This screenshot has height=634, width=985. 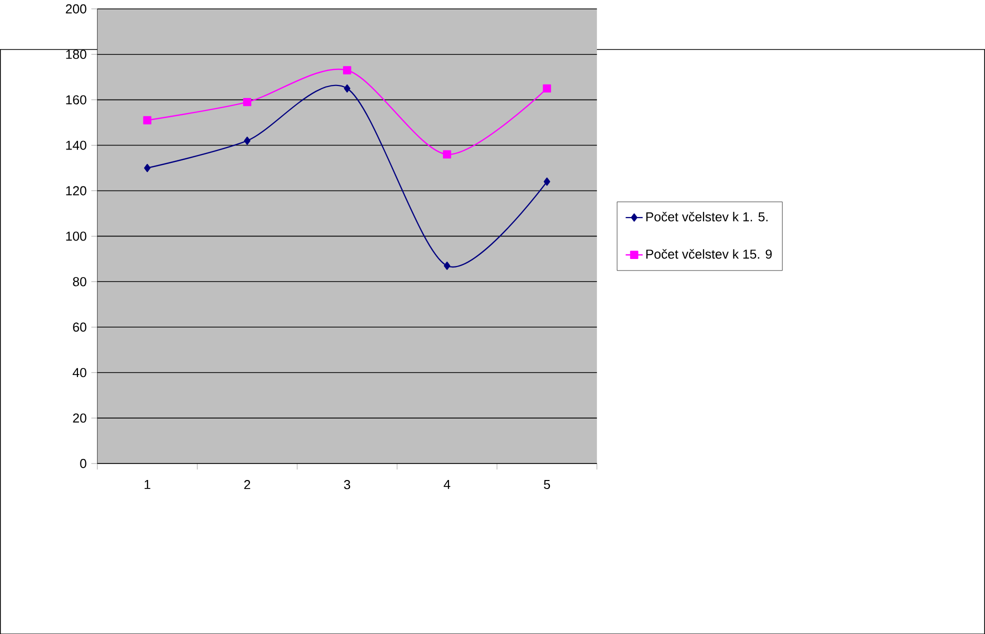 I want to click on y-tick-label: 0, so click(x=83, y=463).